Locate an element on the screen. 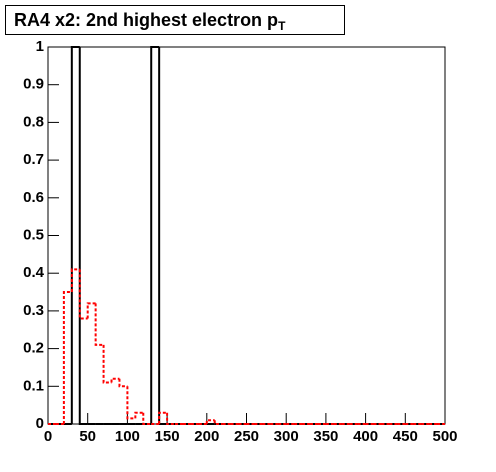 The image size is (496, 472). title-main: RA4 x2: 2nd highest electron p is located at coordinates (146, 20).